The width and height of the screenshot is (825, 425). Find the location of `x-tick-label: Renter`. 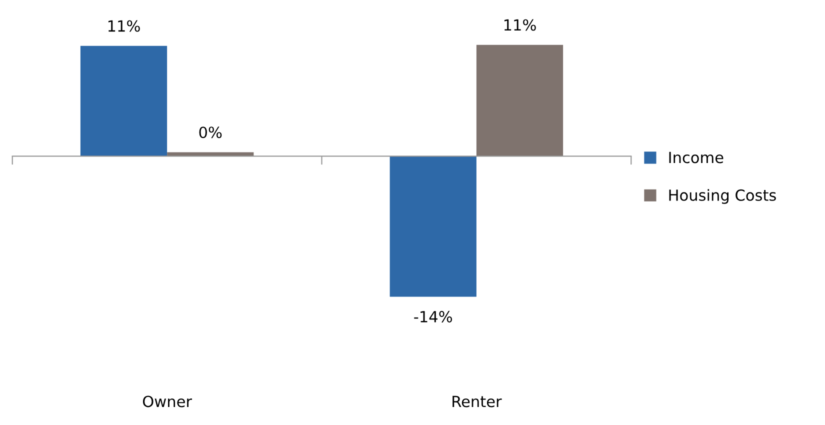

x-tick-label: Renter is located at coordinates (477, 402).